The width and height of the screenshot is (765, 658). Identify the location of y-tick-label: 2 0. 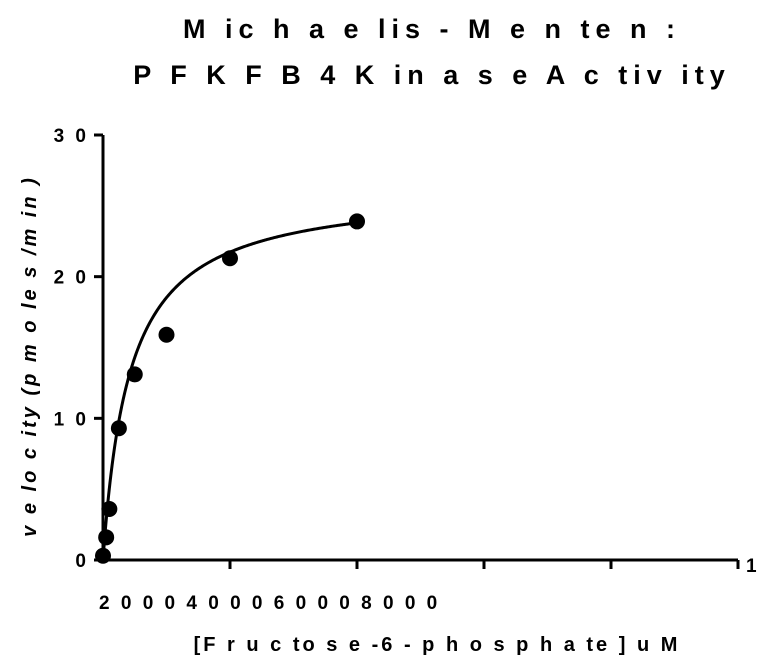
(71, 278).